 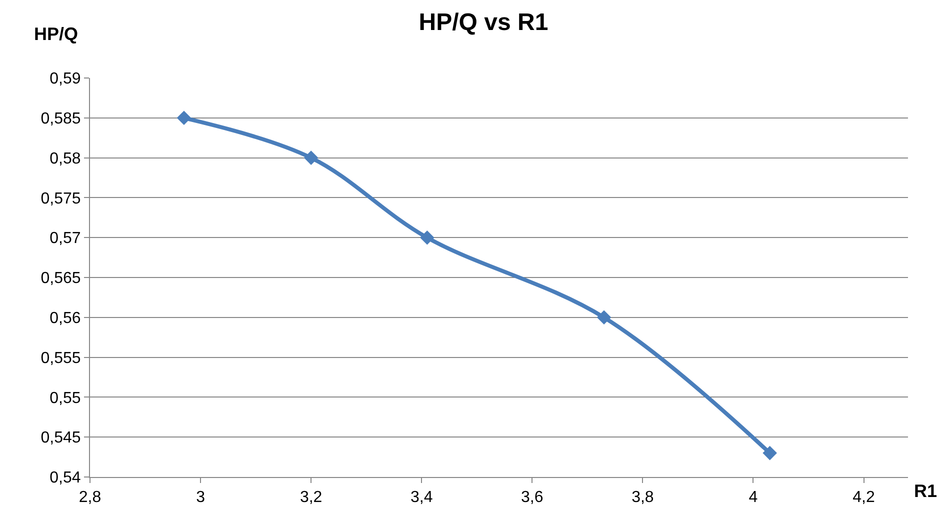 I want to click on x-tick-label: 2,8, so click(x=90, y=497).